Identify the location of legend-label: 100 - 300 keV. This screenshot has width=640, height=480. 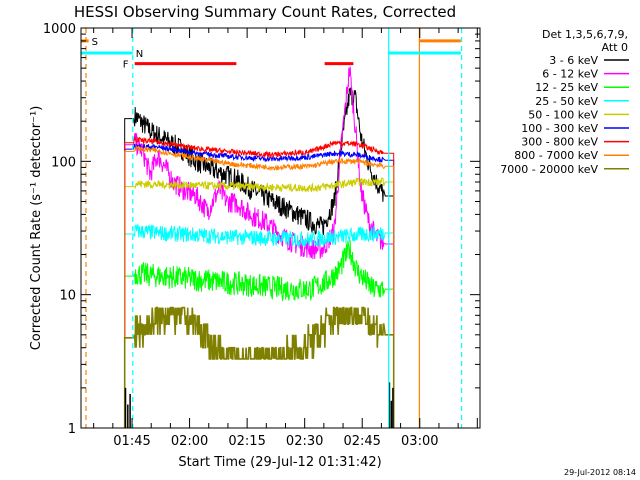
(559, 128).